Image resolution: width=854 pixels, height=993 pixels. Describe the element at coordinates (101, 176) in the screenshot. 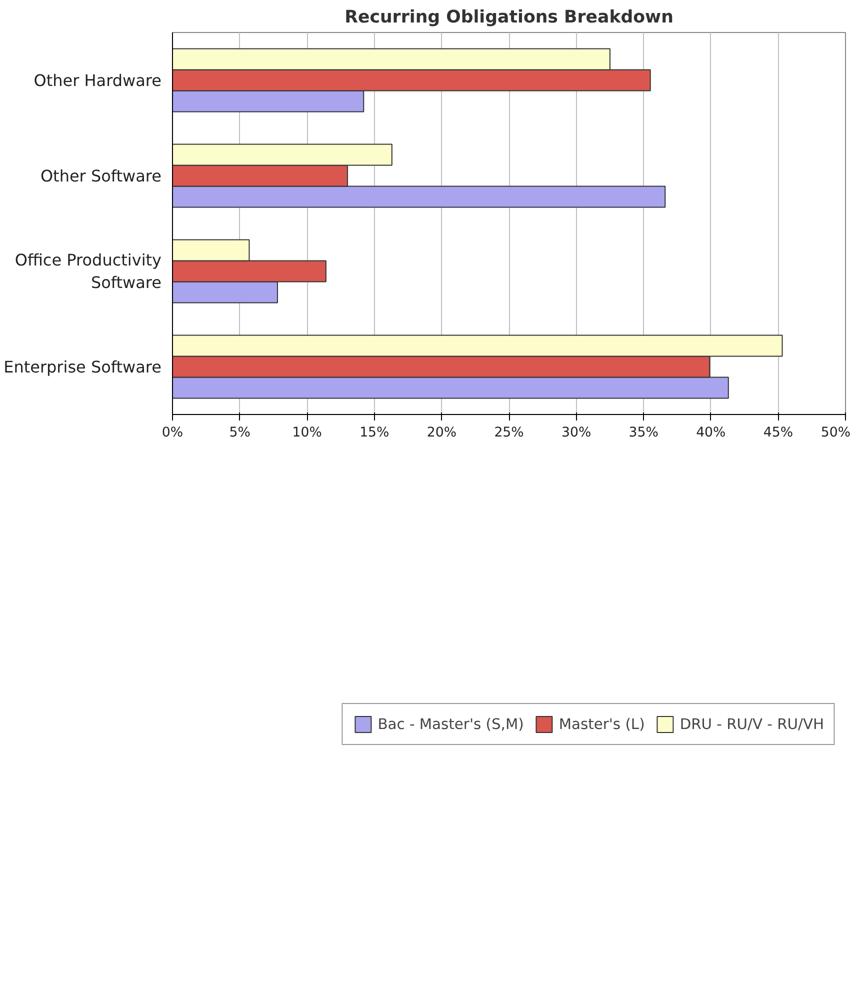

I see `y-tick-label: Other Software` at that location.